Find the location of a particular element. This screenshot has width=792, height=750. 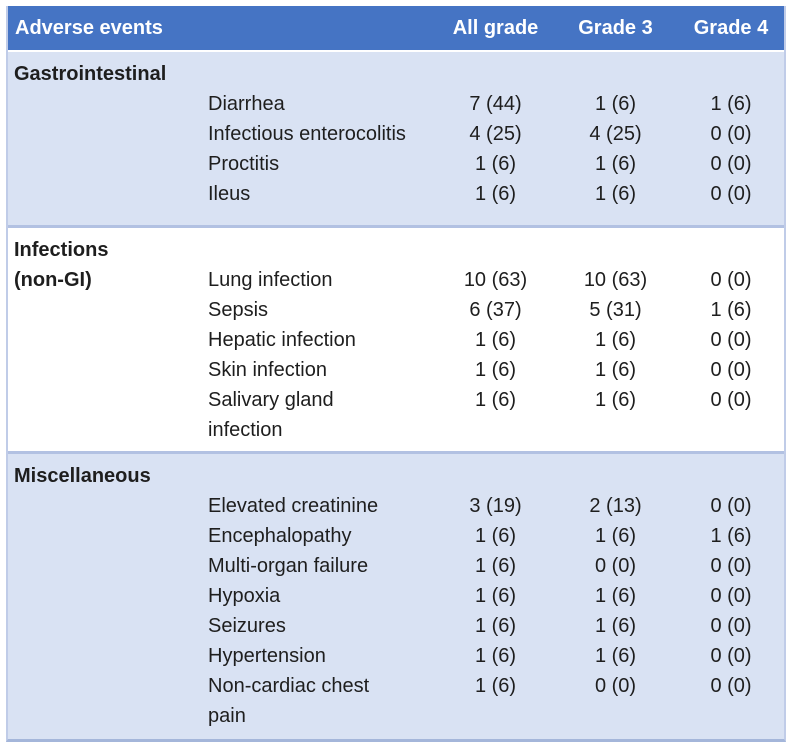

table-row: Proctitis 1 (6) 1 (6) 0 (0) is located at coordinates (396, 164).